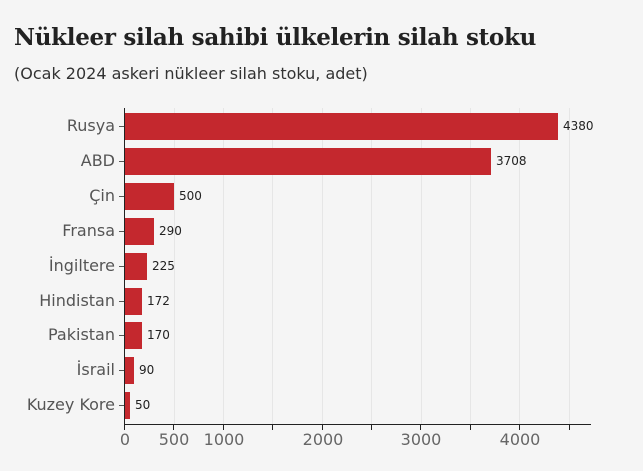  What do you see at coordinates (143, 405) in the screenshot?
I see `bar-value-label: 50` at bounding box center [143, 405].